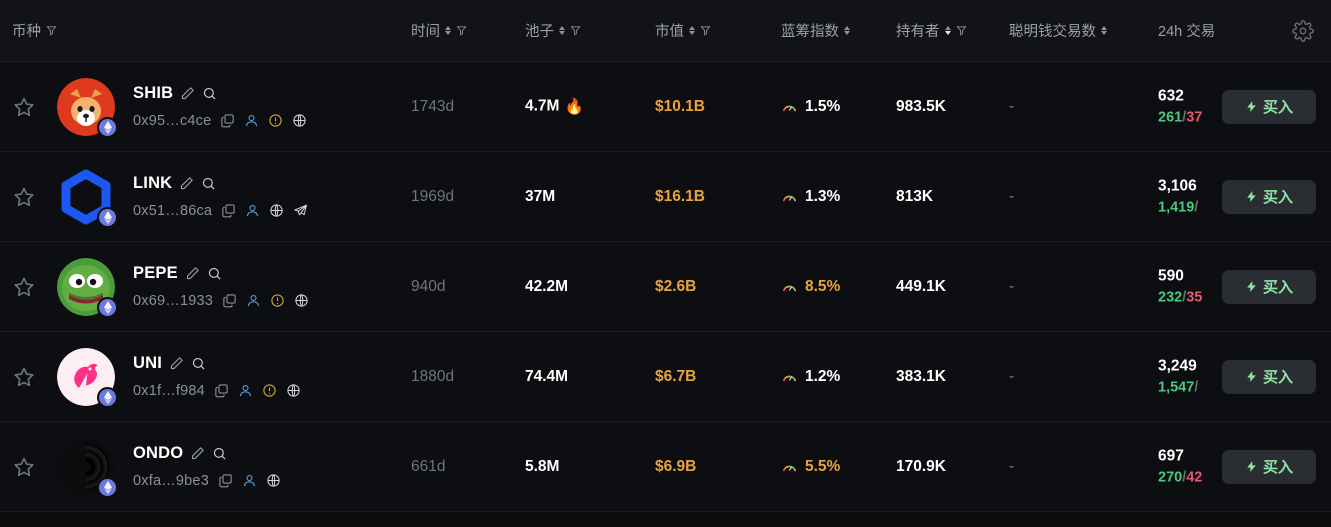 The height and width of the screenshot is (527, 1331). Describe the element at coordinates (680, 196) in the screenshot. I see `cell-market-cap: $16.1B` at that location.